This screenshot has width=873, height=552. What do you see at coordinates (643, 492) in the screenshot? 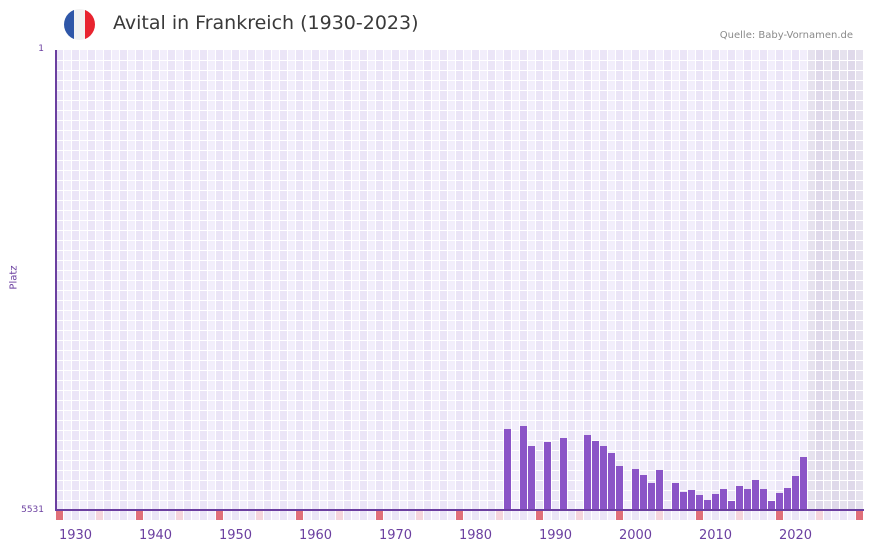
I see `bar-2001` at bounding box center [643, 492].